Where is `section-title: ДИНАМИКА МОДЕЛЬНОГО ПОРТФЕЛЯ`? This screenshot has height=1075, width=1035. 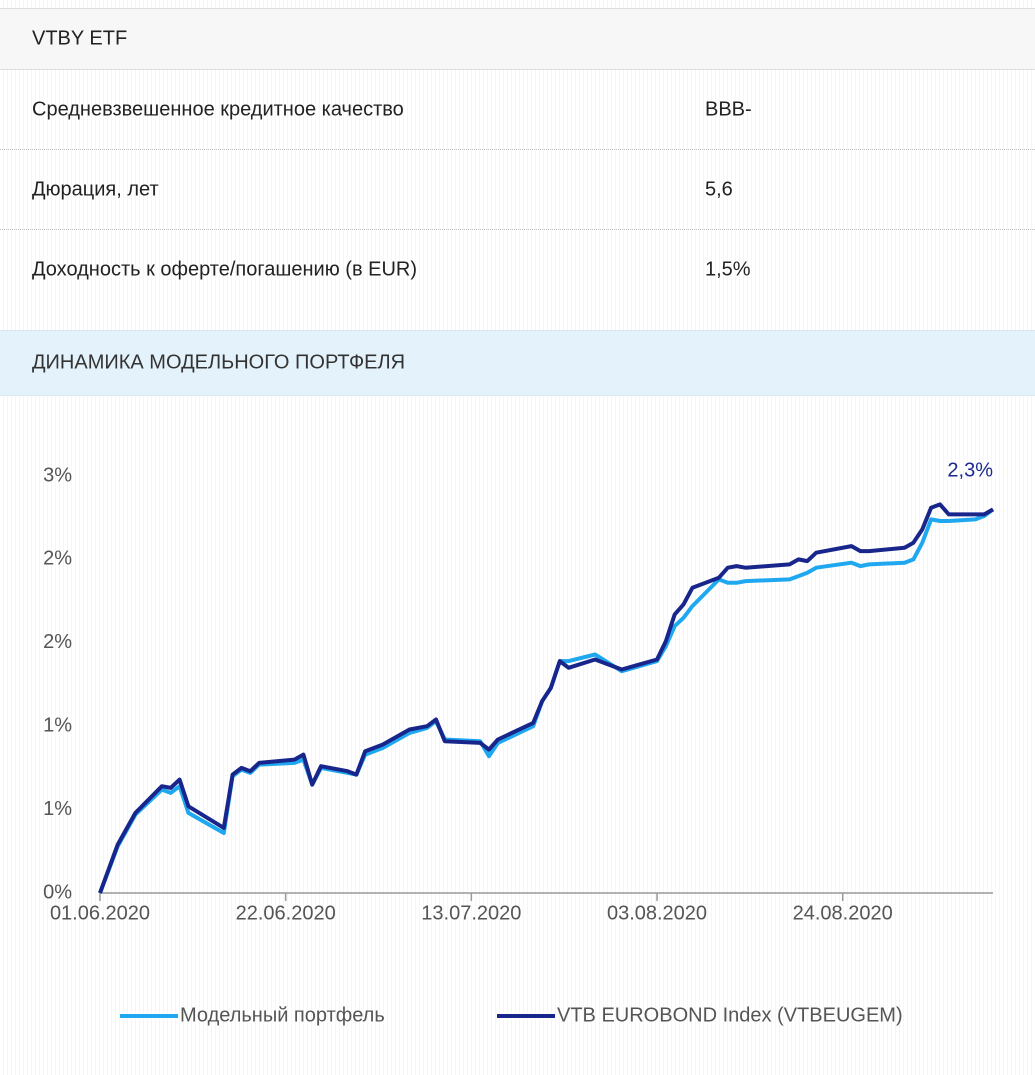
section-title: ДИНАМИКА МОДЕЛЬНОГО ПОРТФЕЛЯ is located at coordinates (219, 362).